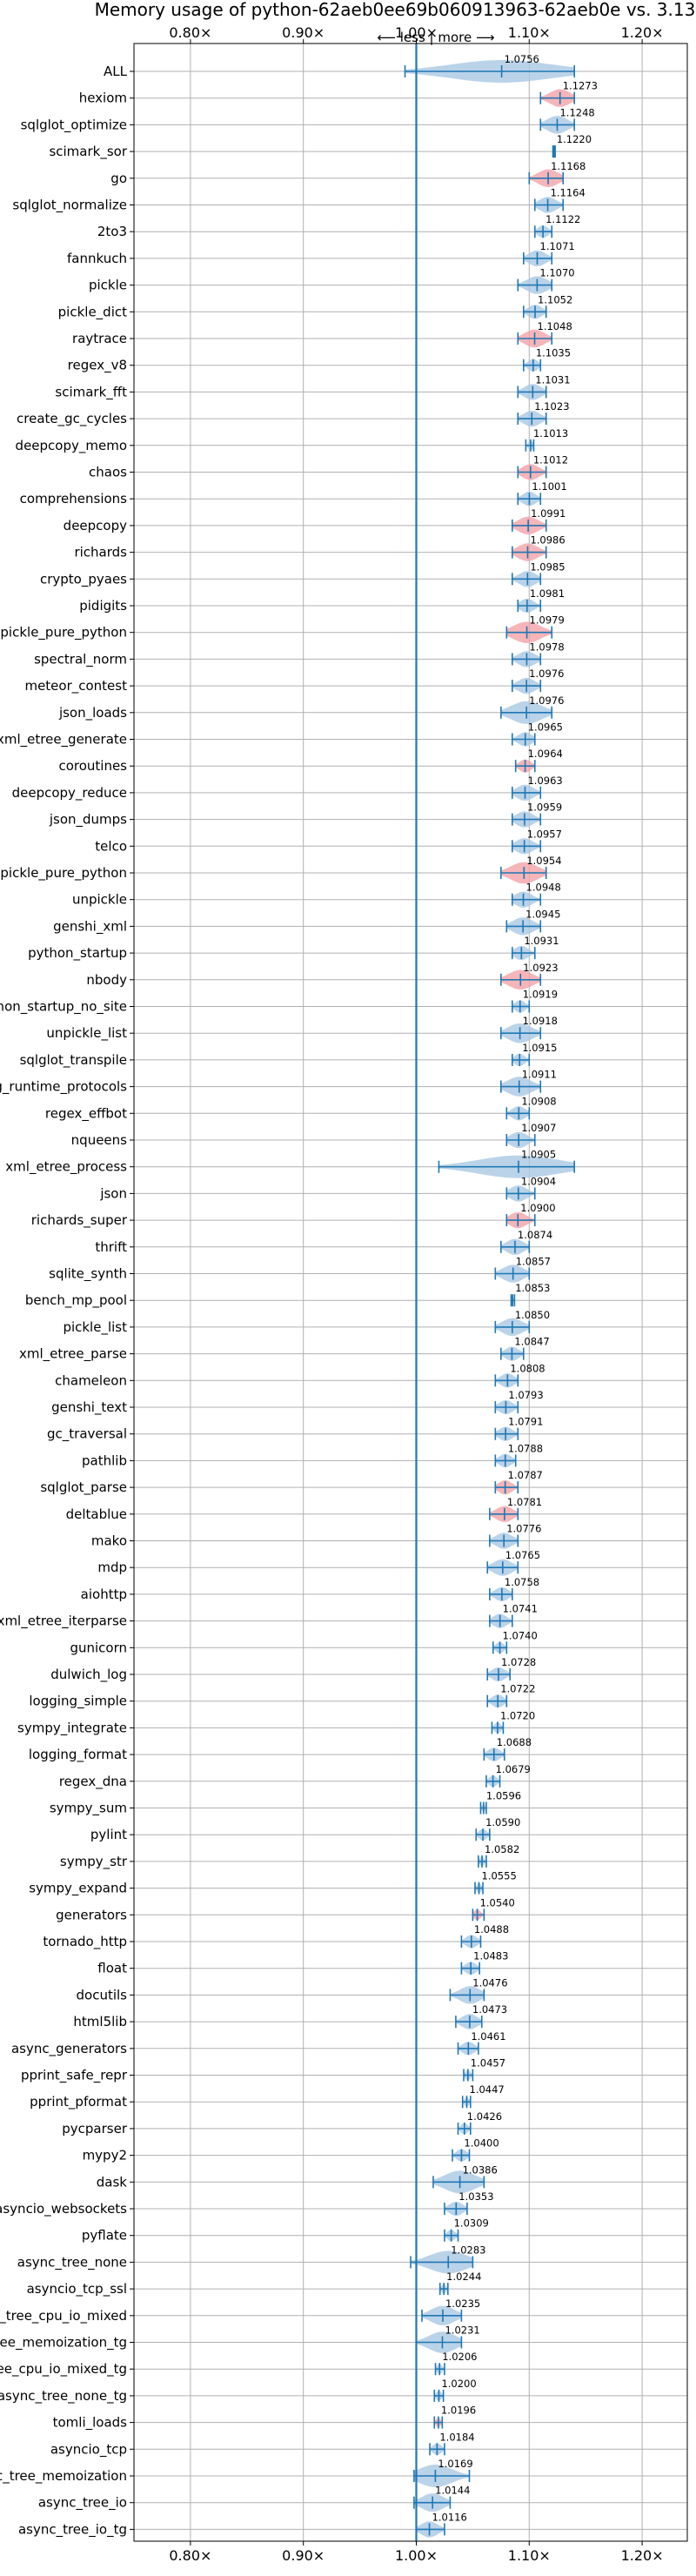  Describe the element at coordinates (491, 1929) in the screenshot. I see `value-label: 1.0488` at that location.